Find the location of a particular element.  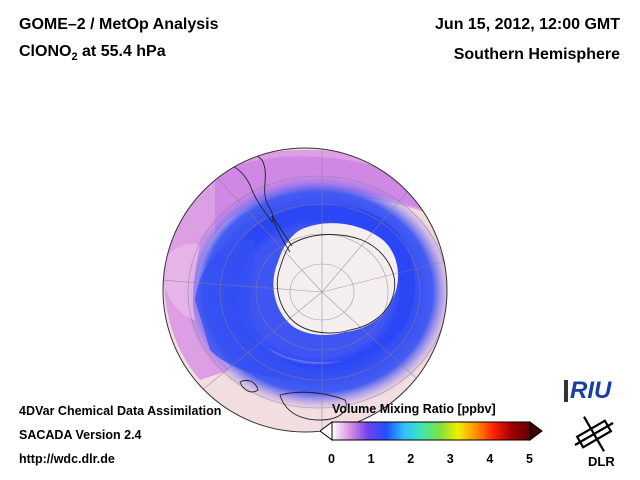

colorbar-tick-5: 5 is located at coordinates (529, 459).